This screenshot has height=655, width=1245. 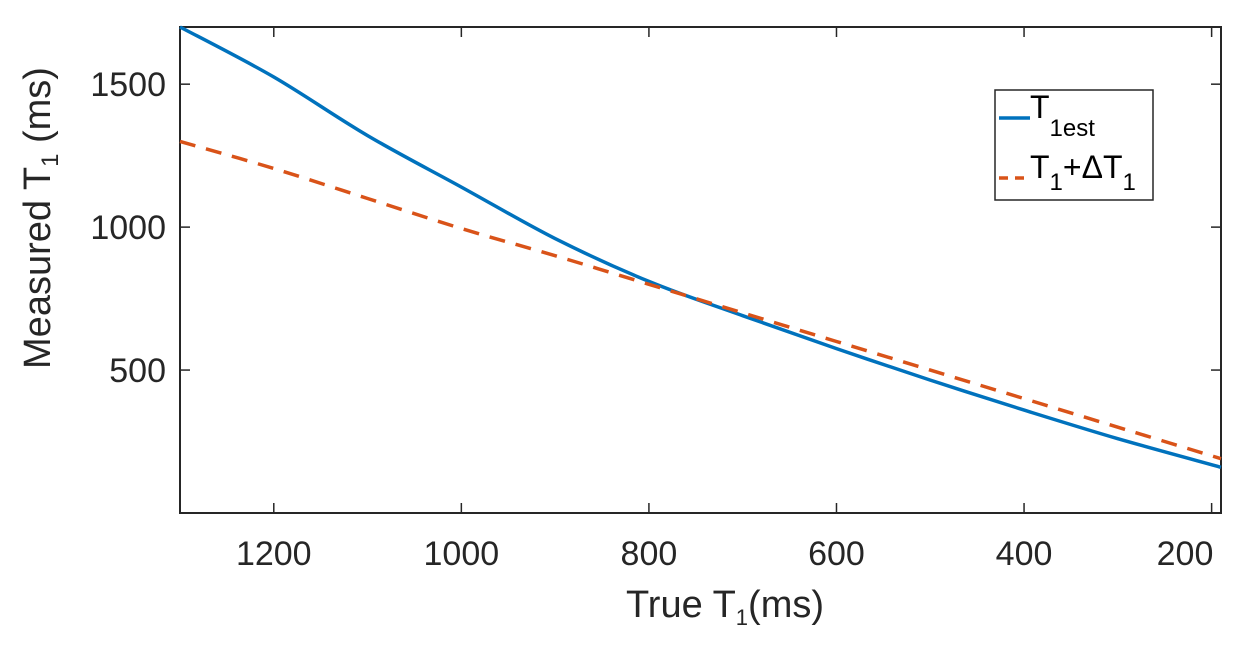 What do you see at coordinates (128, 85) in the screenshot?
I see `y-tick-label: 1500` at bounding box center [128, 85].